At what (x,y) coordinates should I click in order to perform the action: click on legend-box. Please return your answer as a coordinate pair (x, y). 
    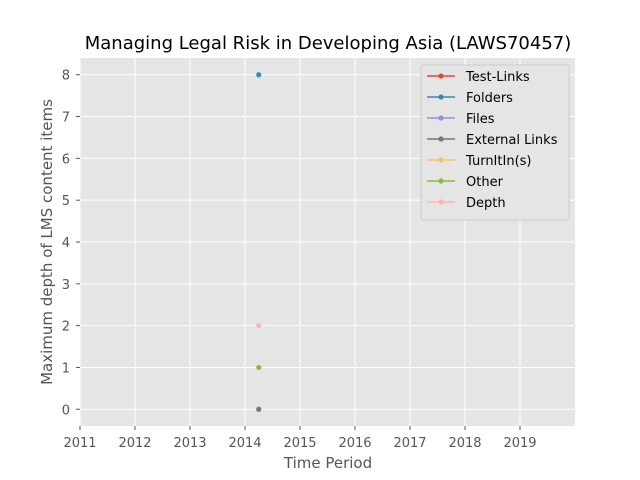
    Looking at the image, I should click on (495, 142).